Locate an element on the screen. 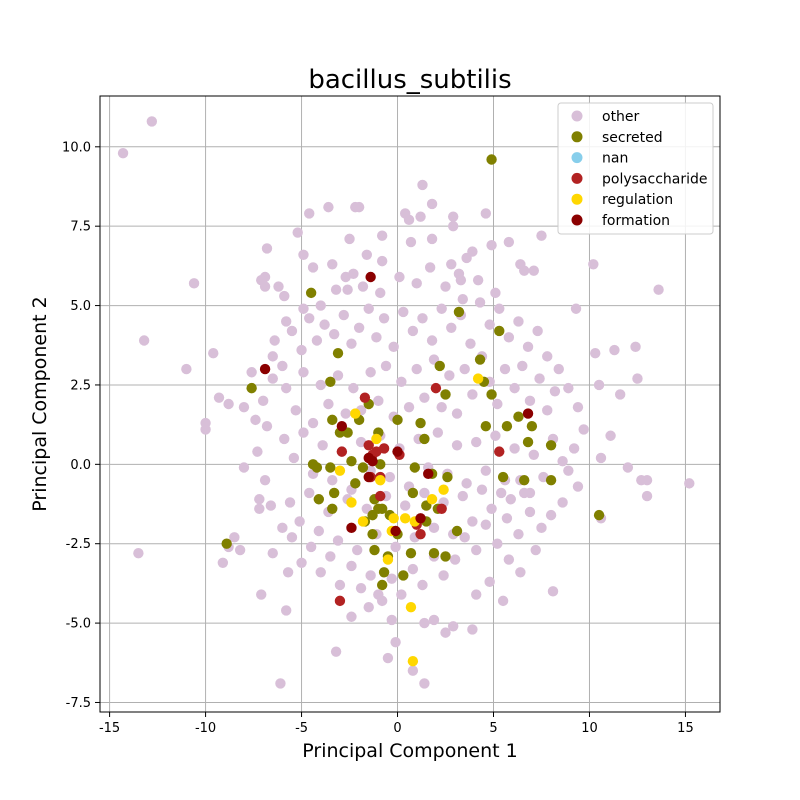 The height and width of the screenshot is (800, 800). y-tick-label: -7.5 is located at coordinates (78, 703).